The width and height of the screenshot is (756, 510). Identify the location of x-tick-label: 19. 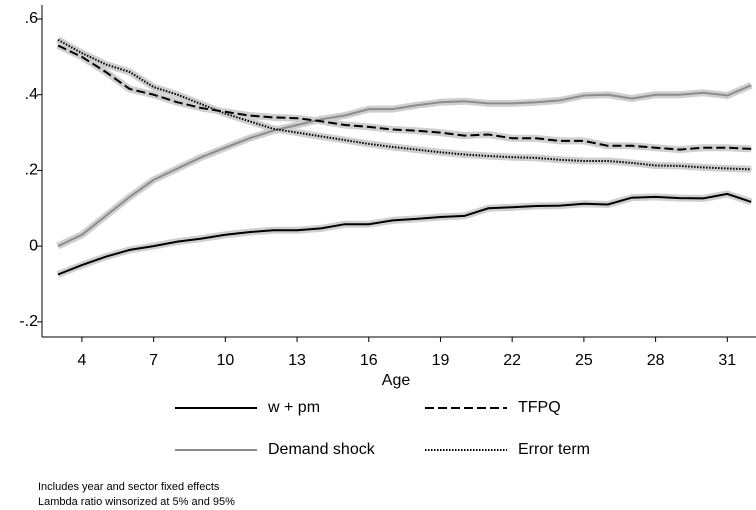
(441, 360).